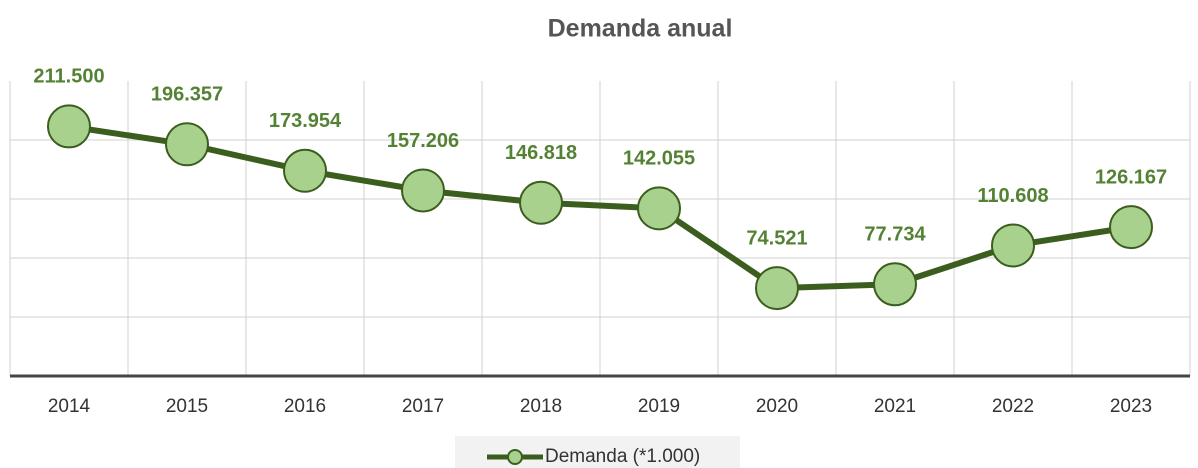  I want to click on x-tick-label: 2018, so click(541, 406).